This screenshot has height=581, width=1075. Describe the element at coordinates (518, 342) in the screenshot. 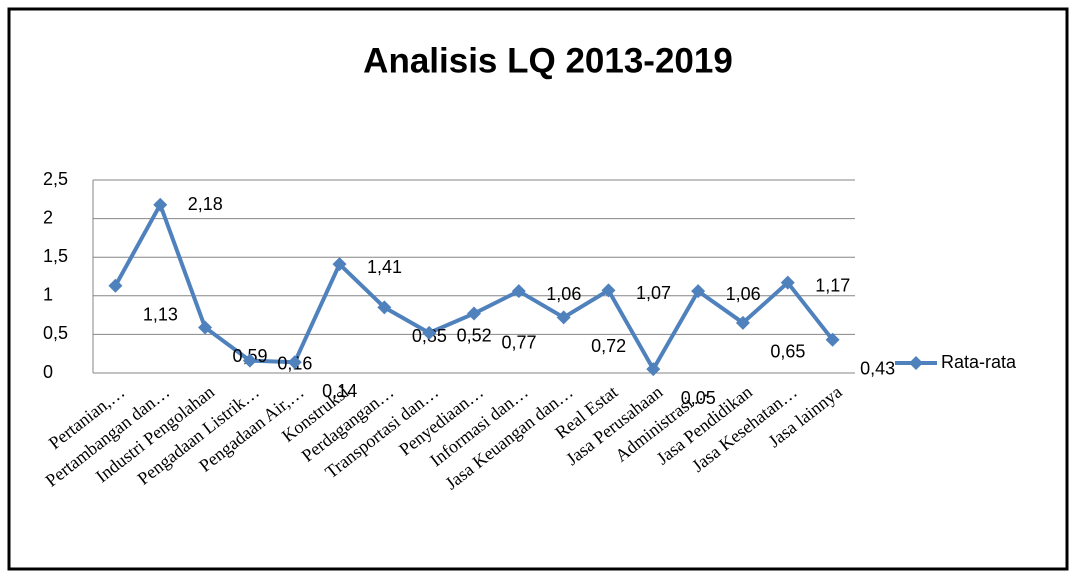

I see `data-label: 0,77` at that location.